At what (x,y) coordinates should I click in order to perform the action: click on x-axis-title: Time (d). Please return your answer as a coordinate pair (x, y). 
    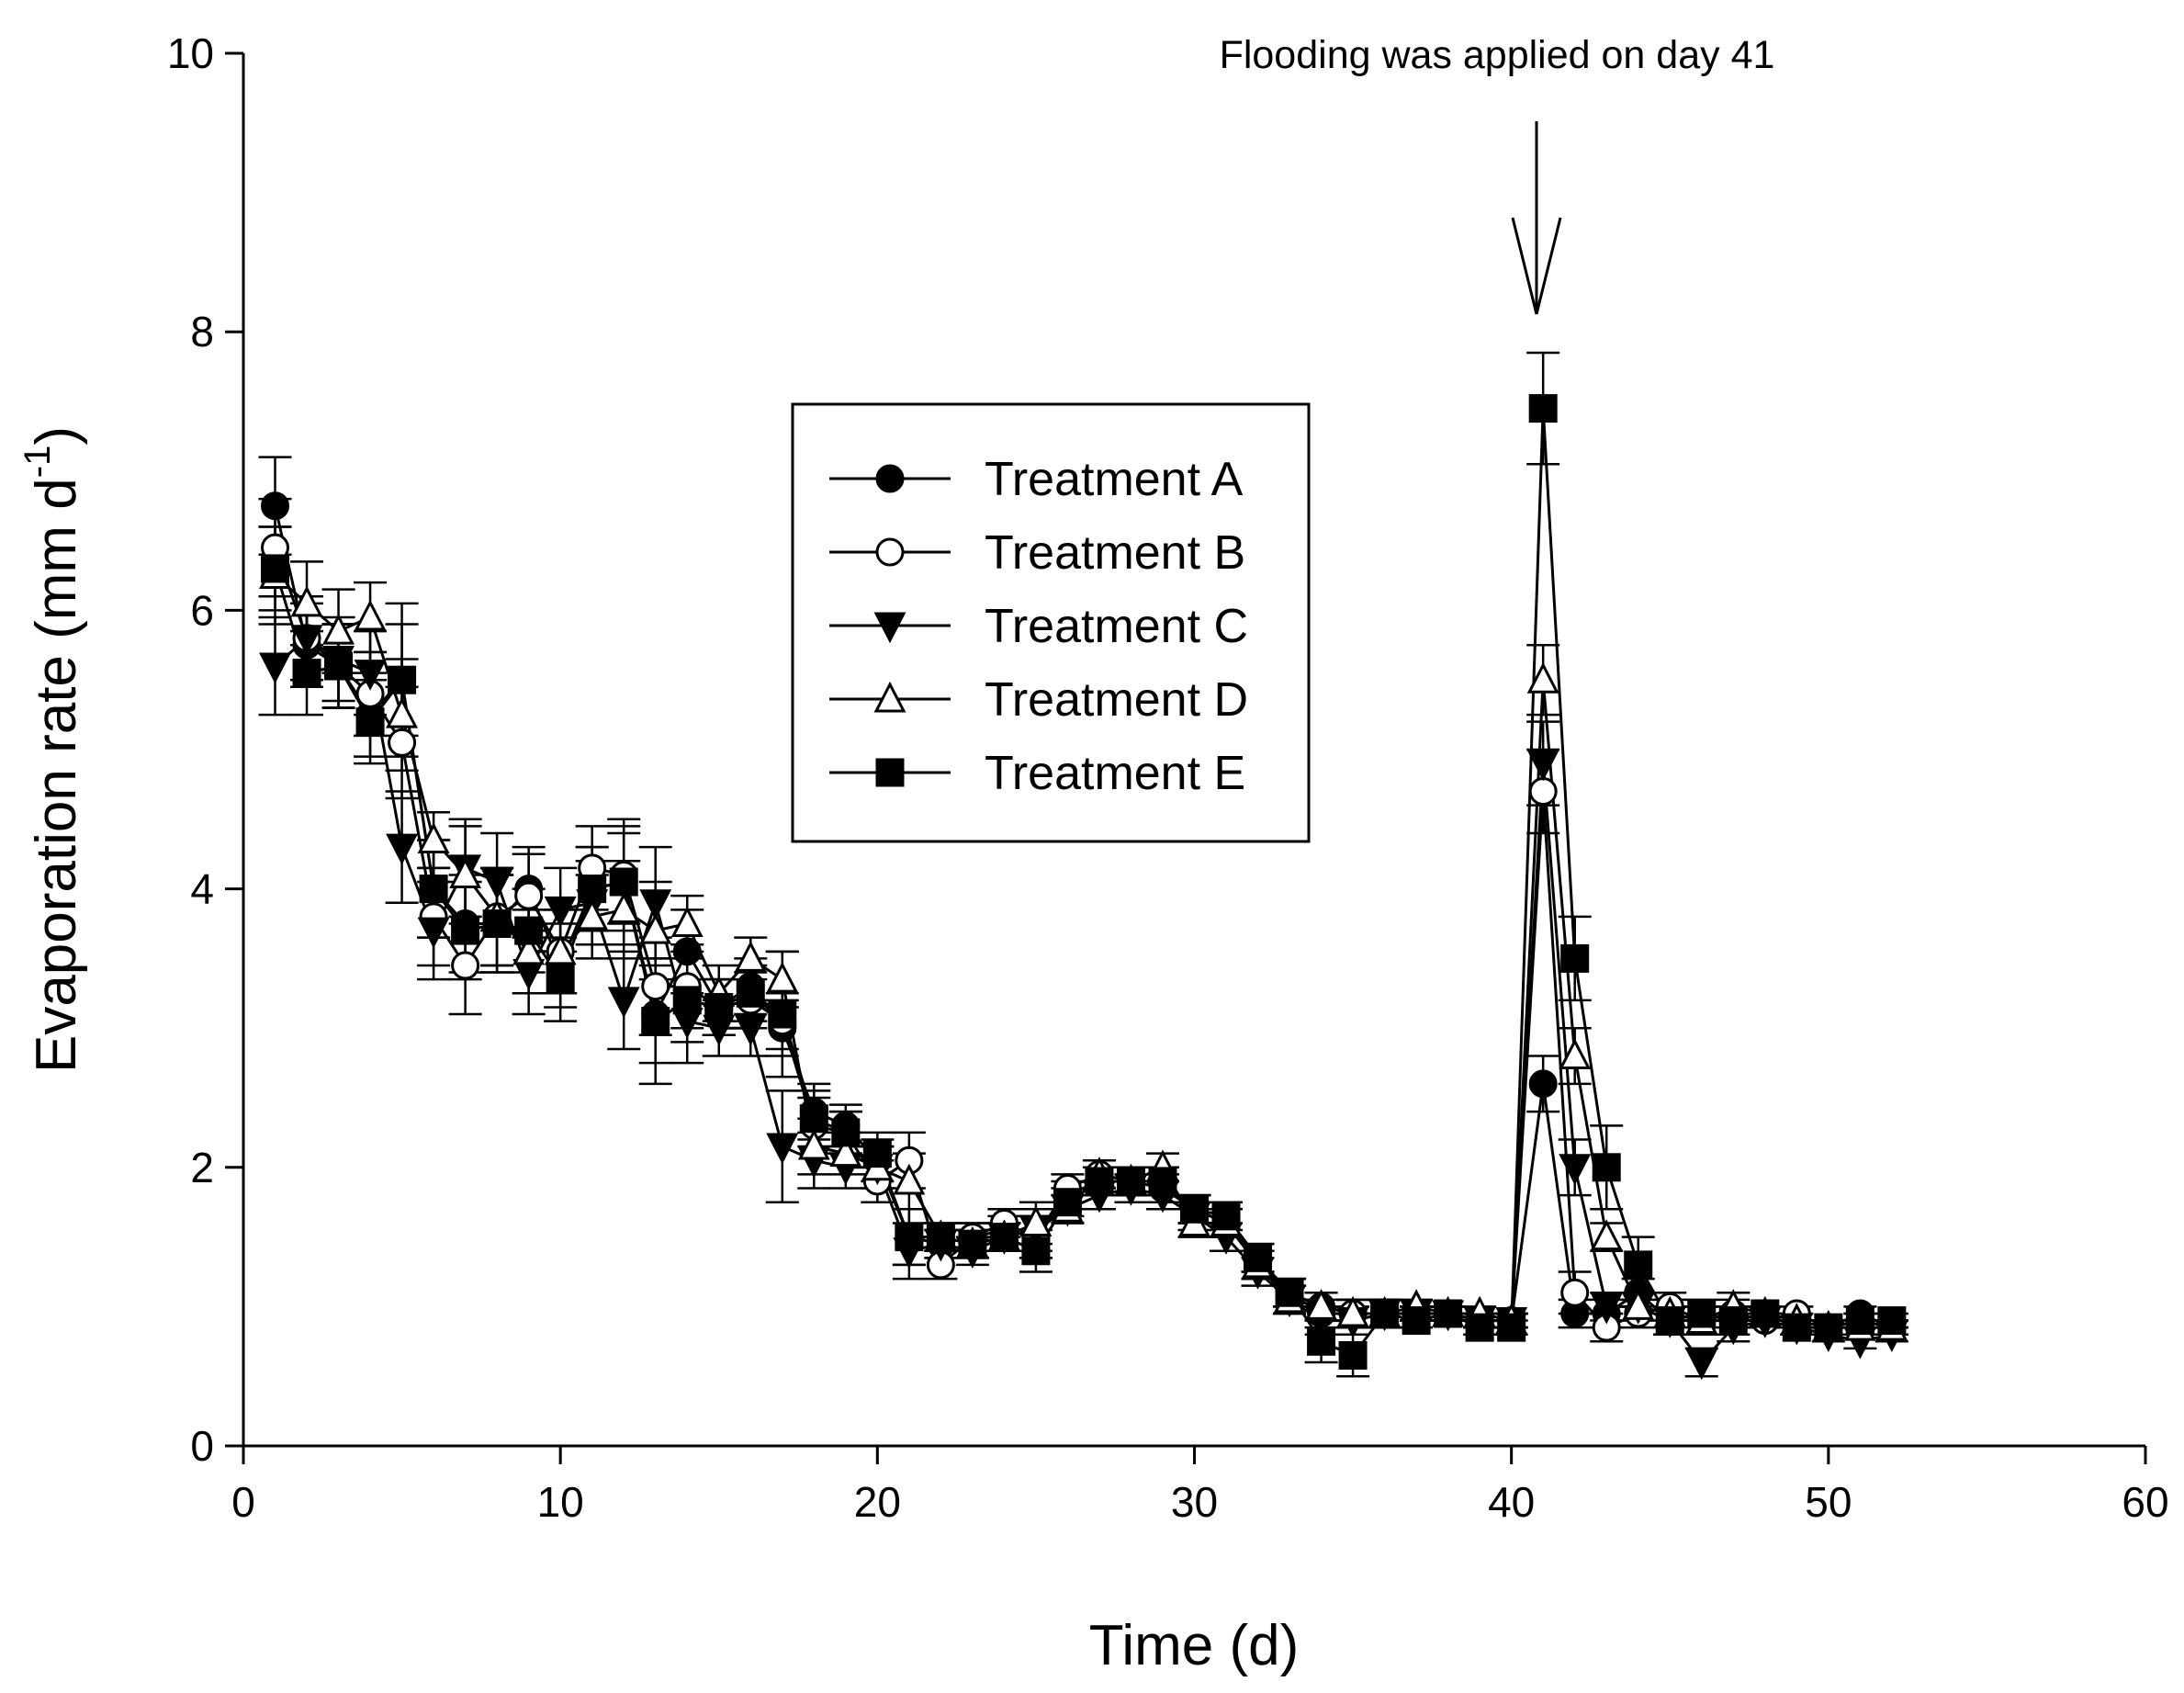
    Looking at the image, I should click on (1194, 1645).